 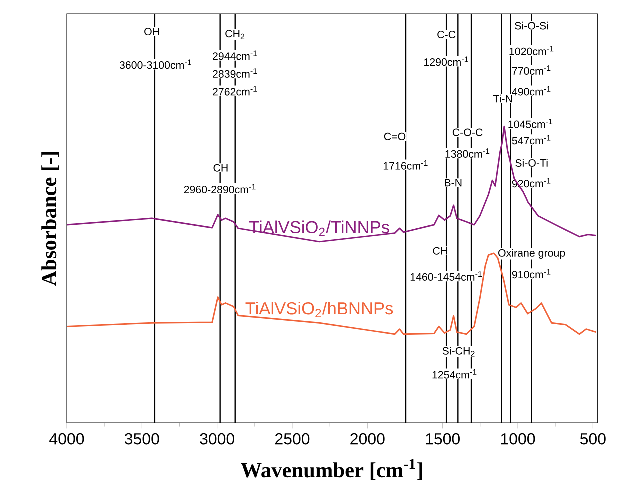 What do you see at coordinates (156, 65) in the screenshot?
I see `annotation: 3600-3100cm$^{-1}$` at bounding box center [156, 65].